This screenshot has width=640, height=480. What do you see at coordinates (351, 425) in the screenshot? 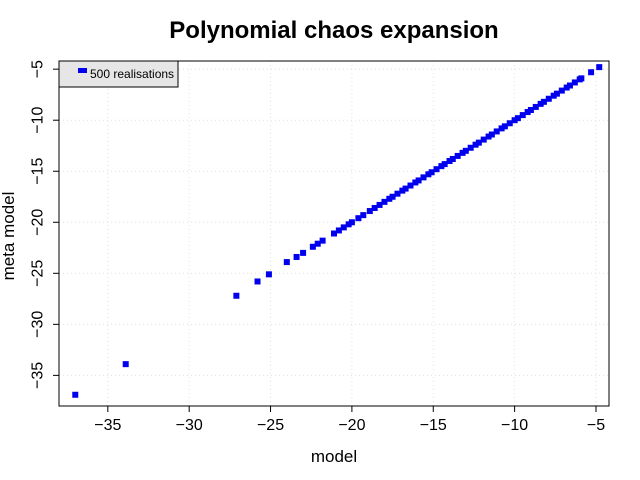
I see `x-tick-label: −20` at bounding box center [351, 425].